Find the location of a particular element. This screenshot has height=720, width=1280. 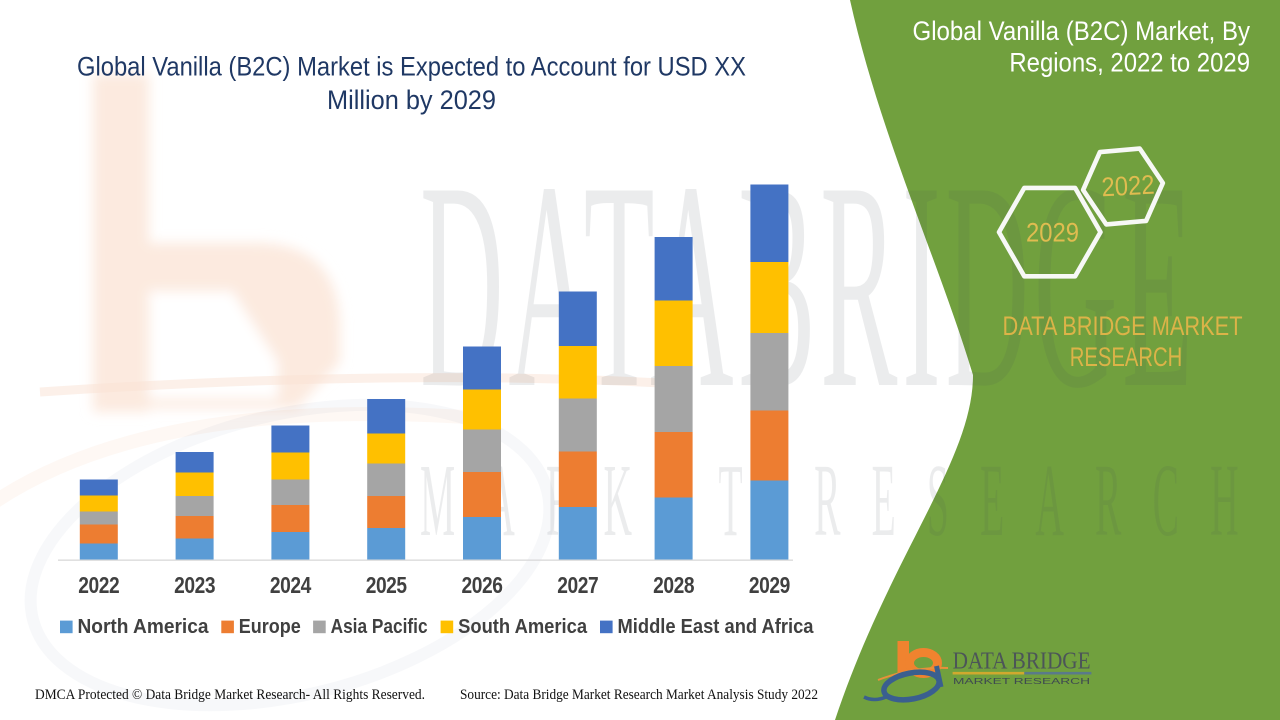

svg-text: Regions, 2022 to 2029 is located at coordinates (1129, 62).